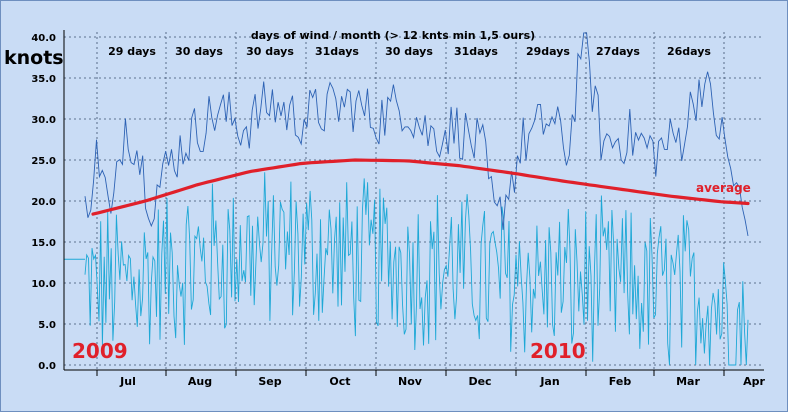  What do you see at coordinates (620, 381) in the screenshot?
I see `x-tick-label: Feb` at bounding box center [620, 381].